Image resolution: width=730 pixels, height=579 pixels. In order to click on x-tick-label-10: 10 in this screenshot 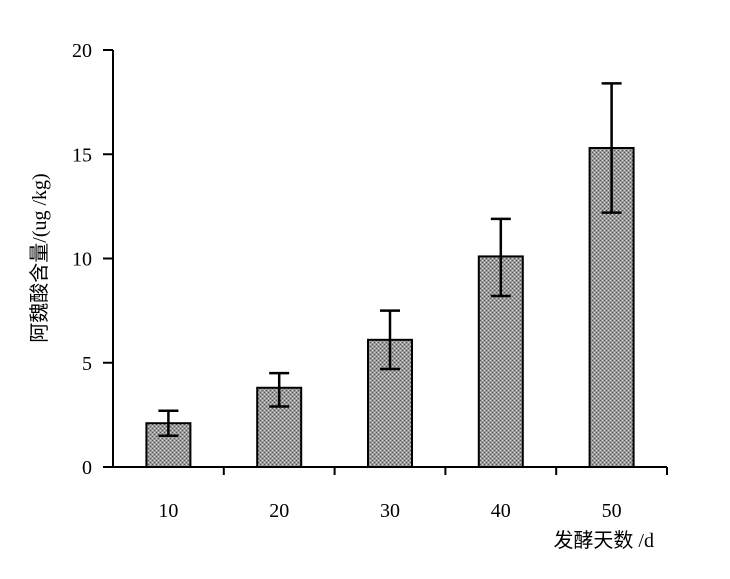, I will do `click(168, 511)`.